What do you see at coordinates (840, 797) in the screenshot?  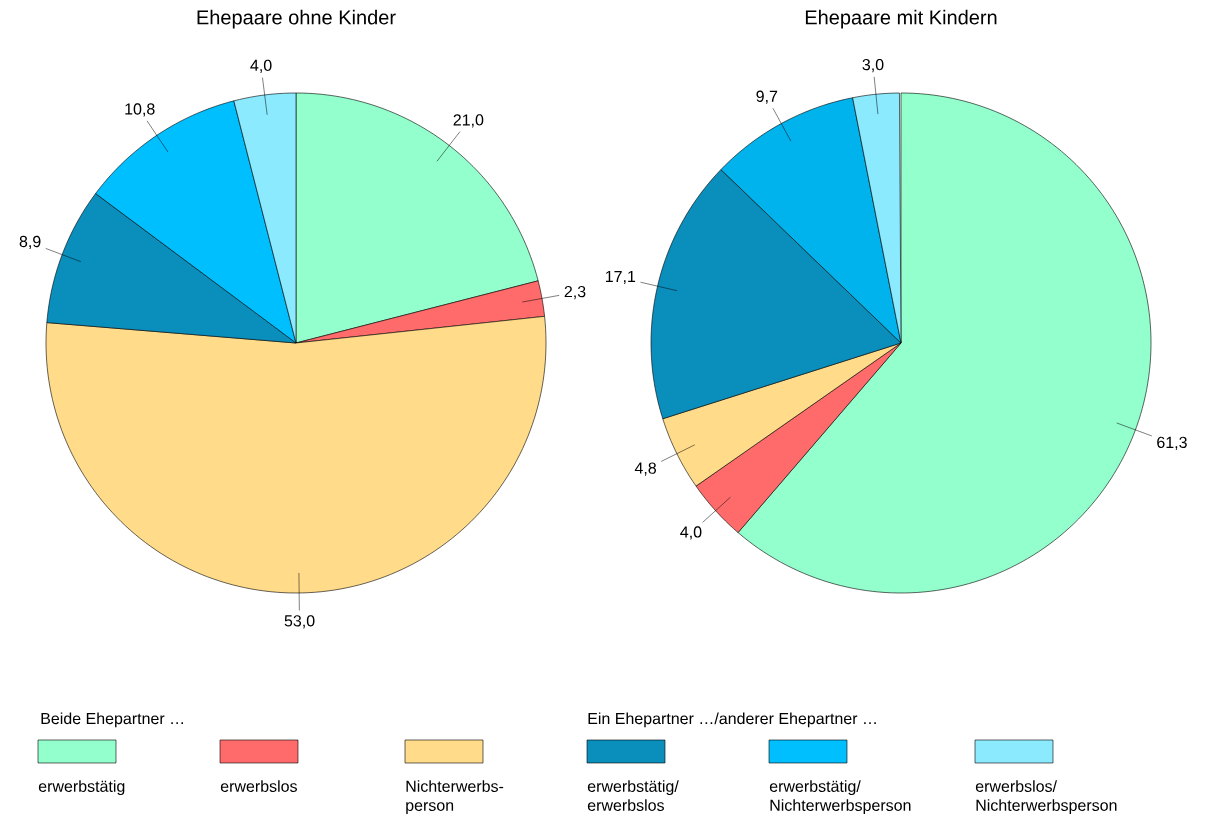 I see `legend-label: erwerbstätig/ Nichterwerbsperson` at bounding box center [840, 797].